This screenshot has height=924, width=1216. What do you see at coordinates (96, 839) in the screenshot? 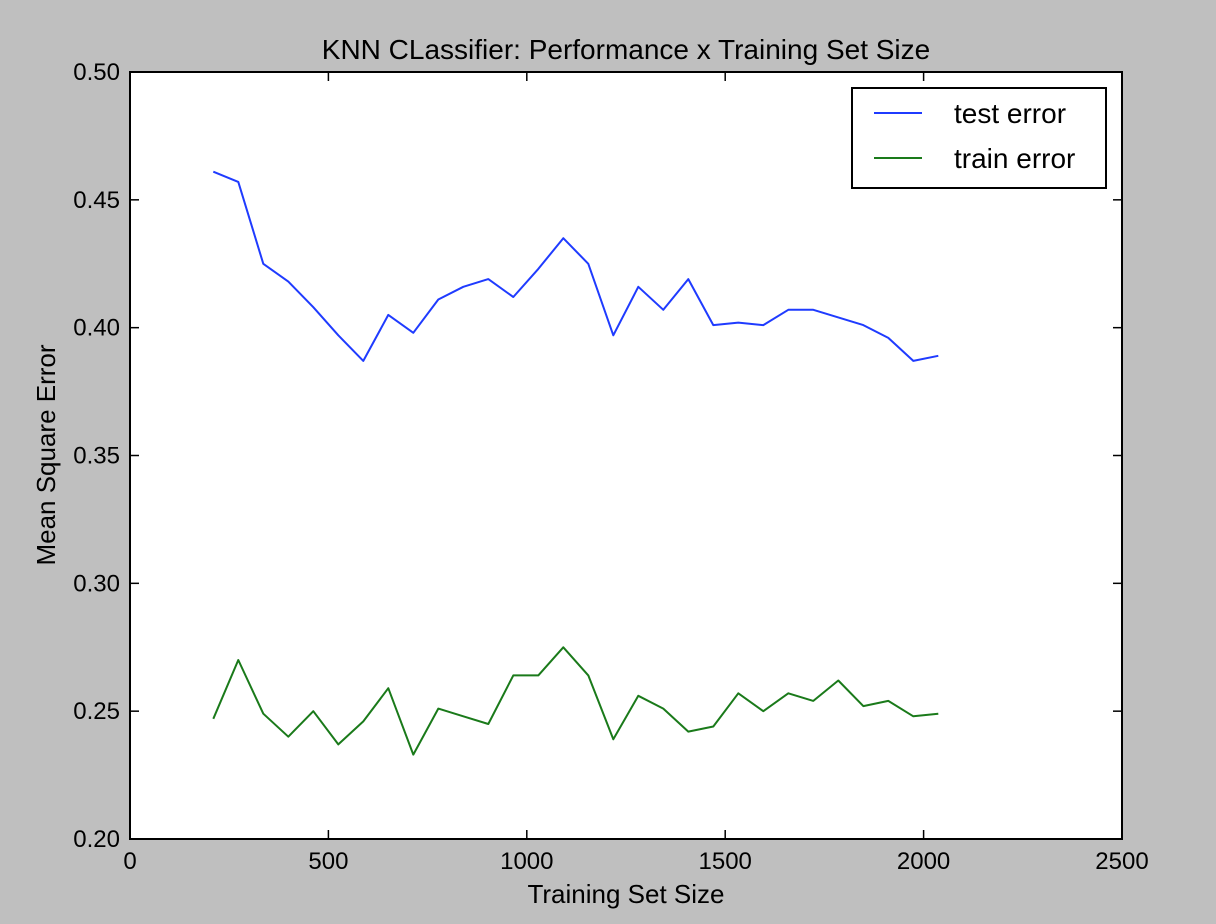
I see `y-tick-label: 0.20` at bounding box center [96, 839].